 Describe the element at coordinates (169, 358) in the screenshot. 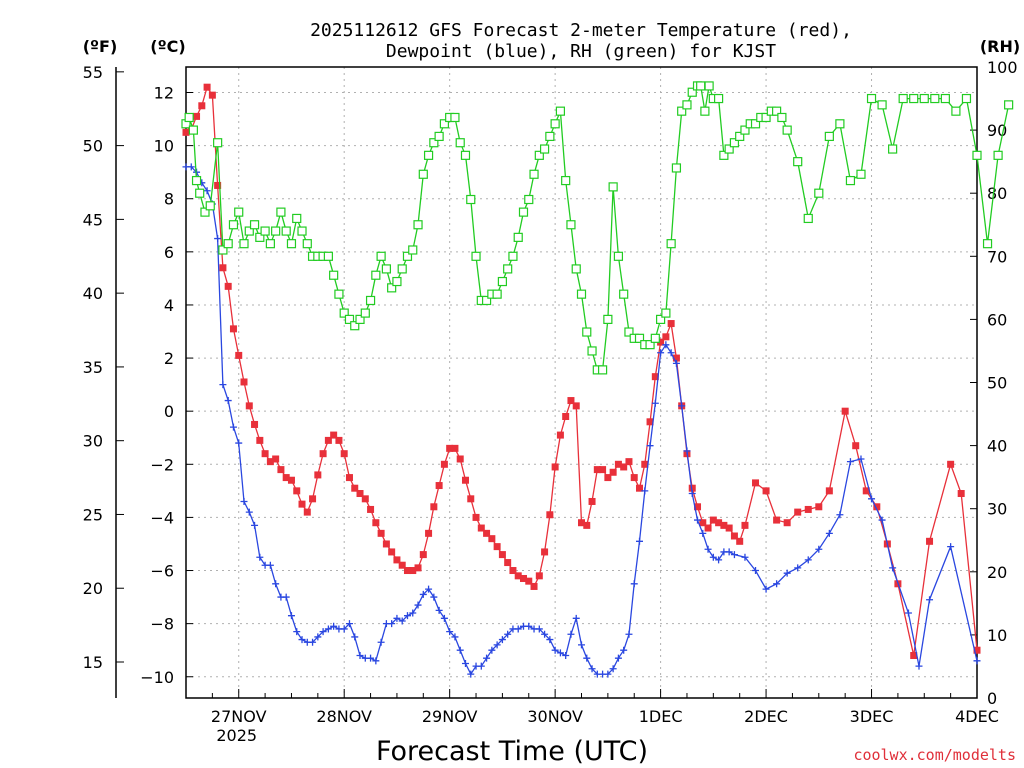

I see `celsius-tick-label: 2` at that location.